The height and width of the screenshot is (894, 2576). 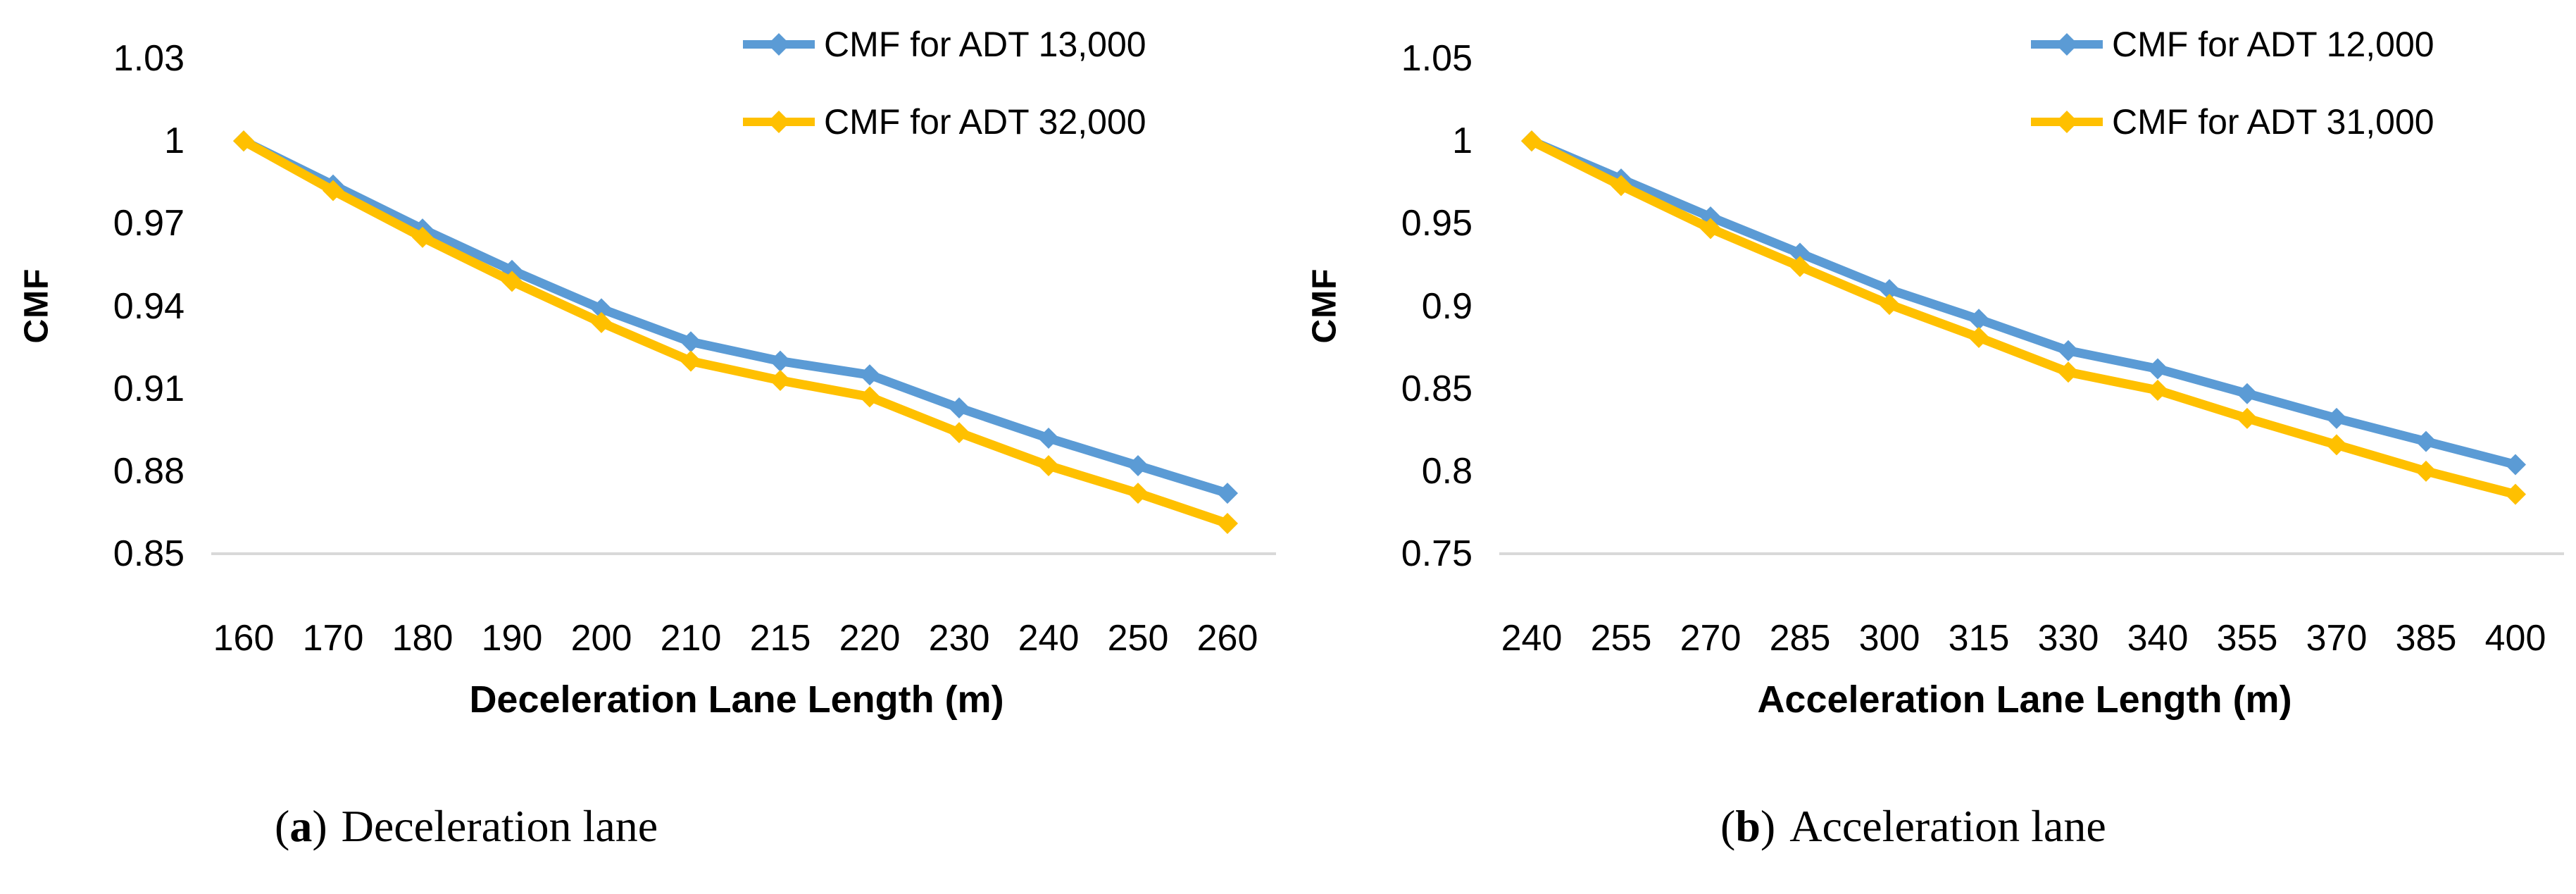 I want to click on x-tick-label: 400, so click(x=2515, y=638).